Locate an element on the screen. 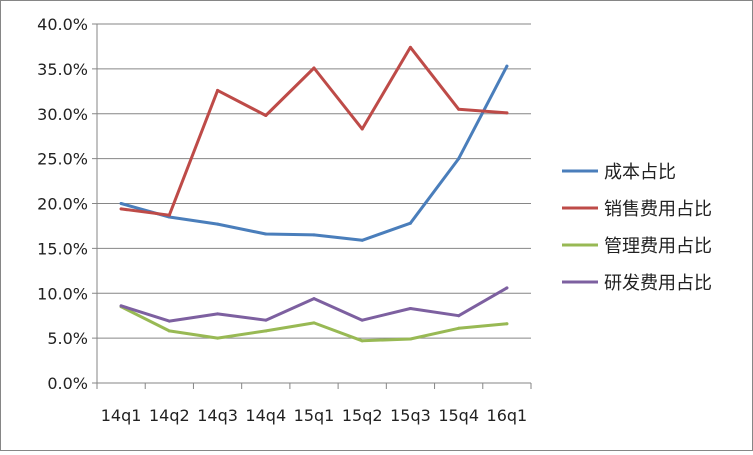  x-tick-label: 14q4 is located at coordinates (265, 415).